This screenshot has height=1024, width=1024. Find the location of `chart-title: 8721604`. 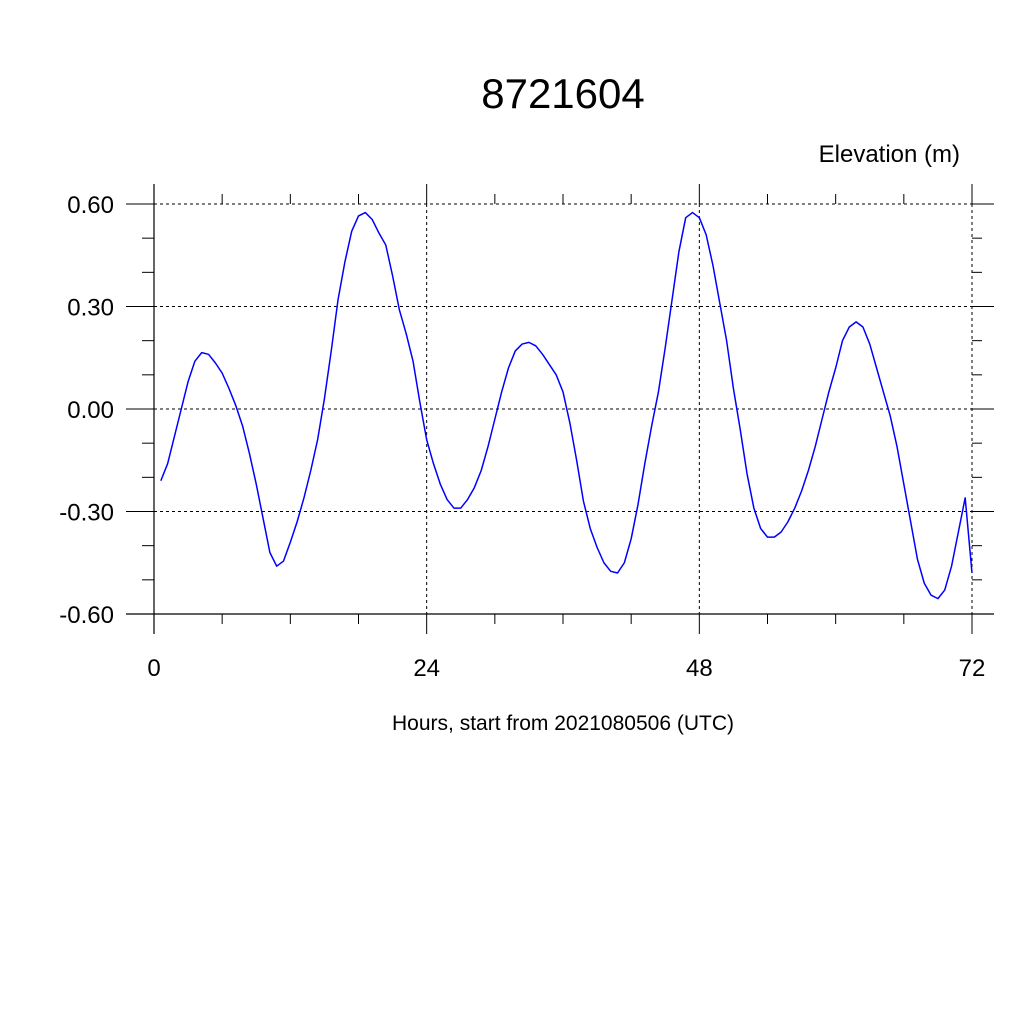

chart-title: 8721604 is located at coordinates (563, 93).